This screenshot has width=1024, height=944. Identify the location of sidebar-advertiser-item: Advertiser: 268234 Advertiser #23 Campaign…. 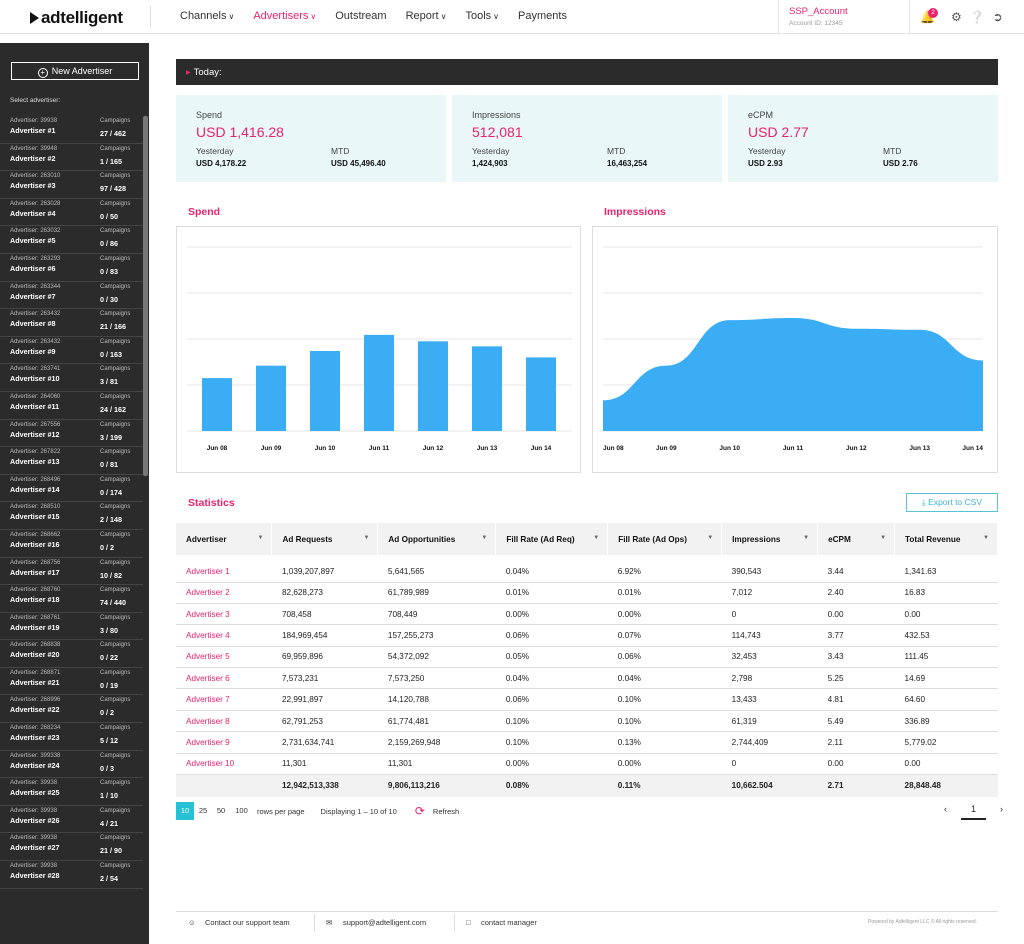
(71, 737).